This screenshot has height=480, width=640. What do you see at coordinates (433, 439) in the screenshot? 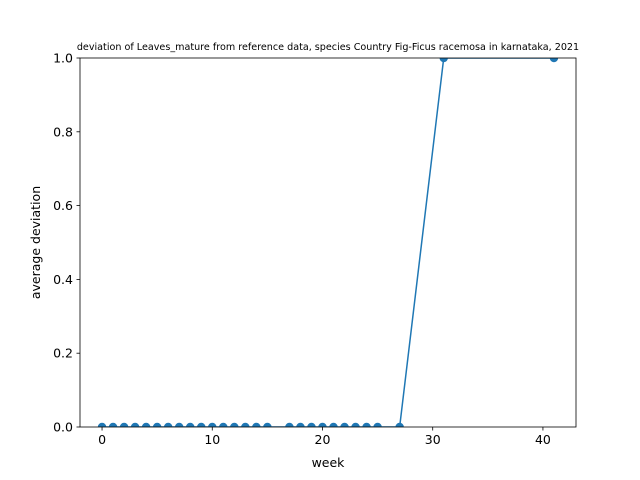
I see `x-tick-label: 30` at bounding box center [433, 439].